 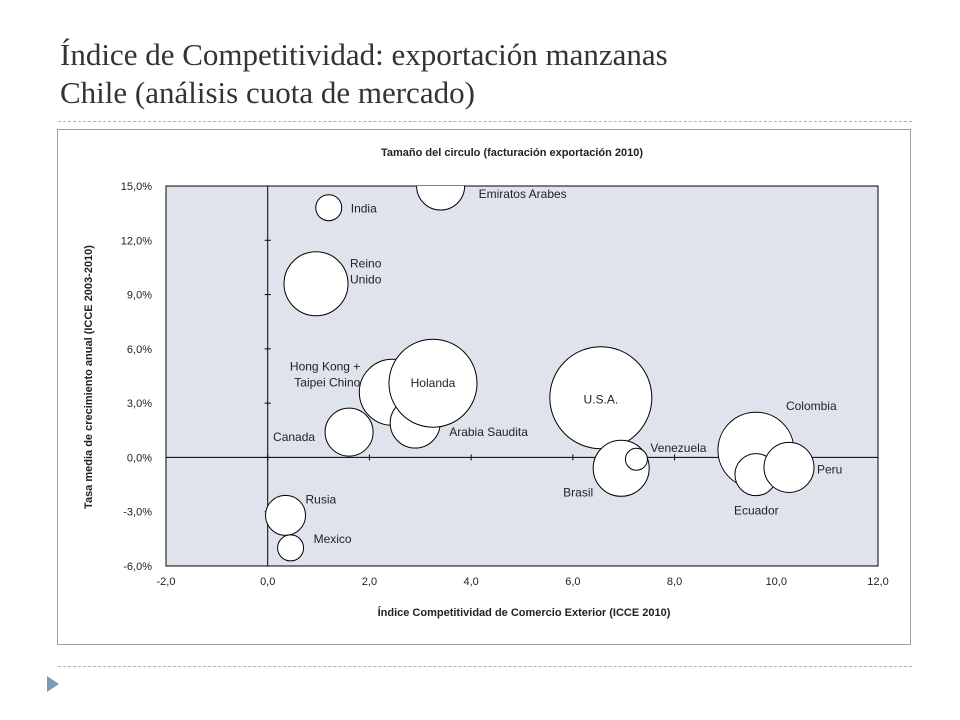 What do you see at coordinates (366, 280) in the screenshot?
I see `bubble-label-line: Unido` at bounding box center [366, 280].